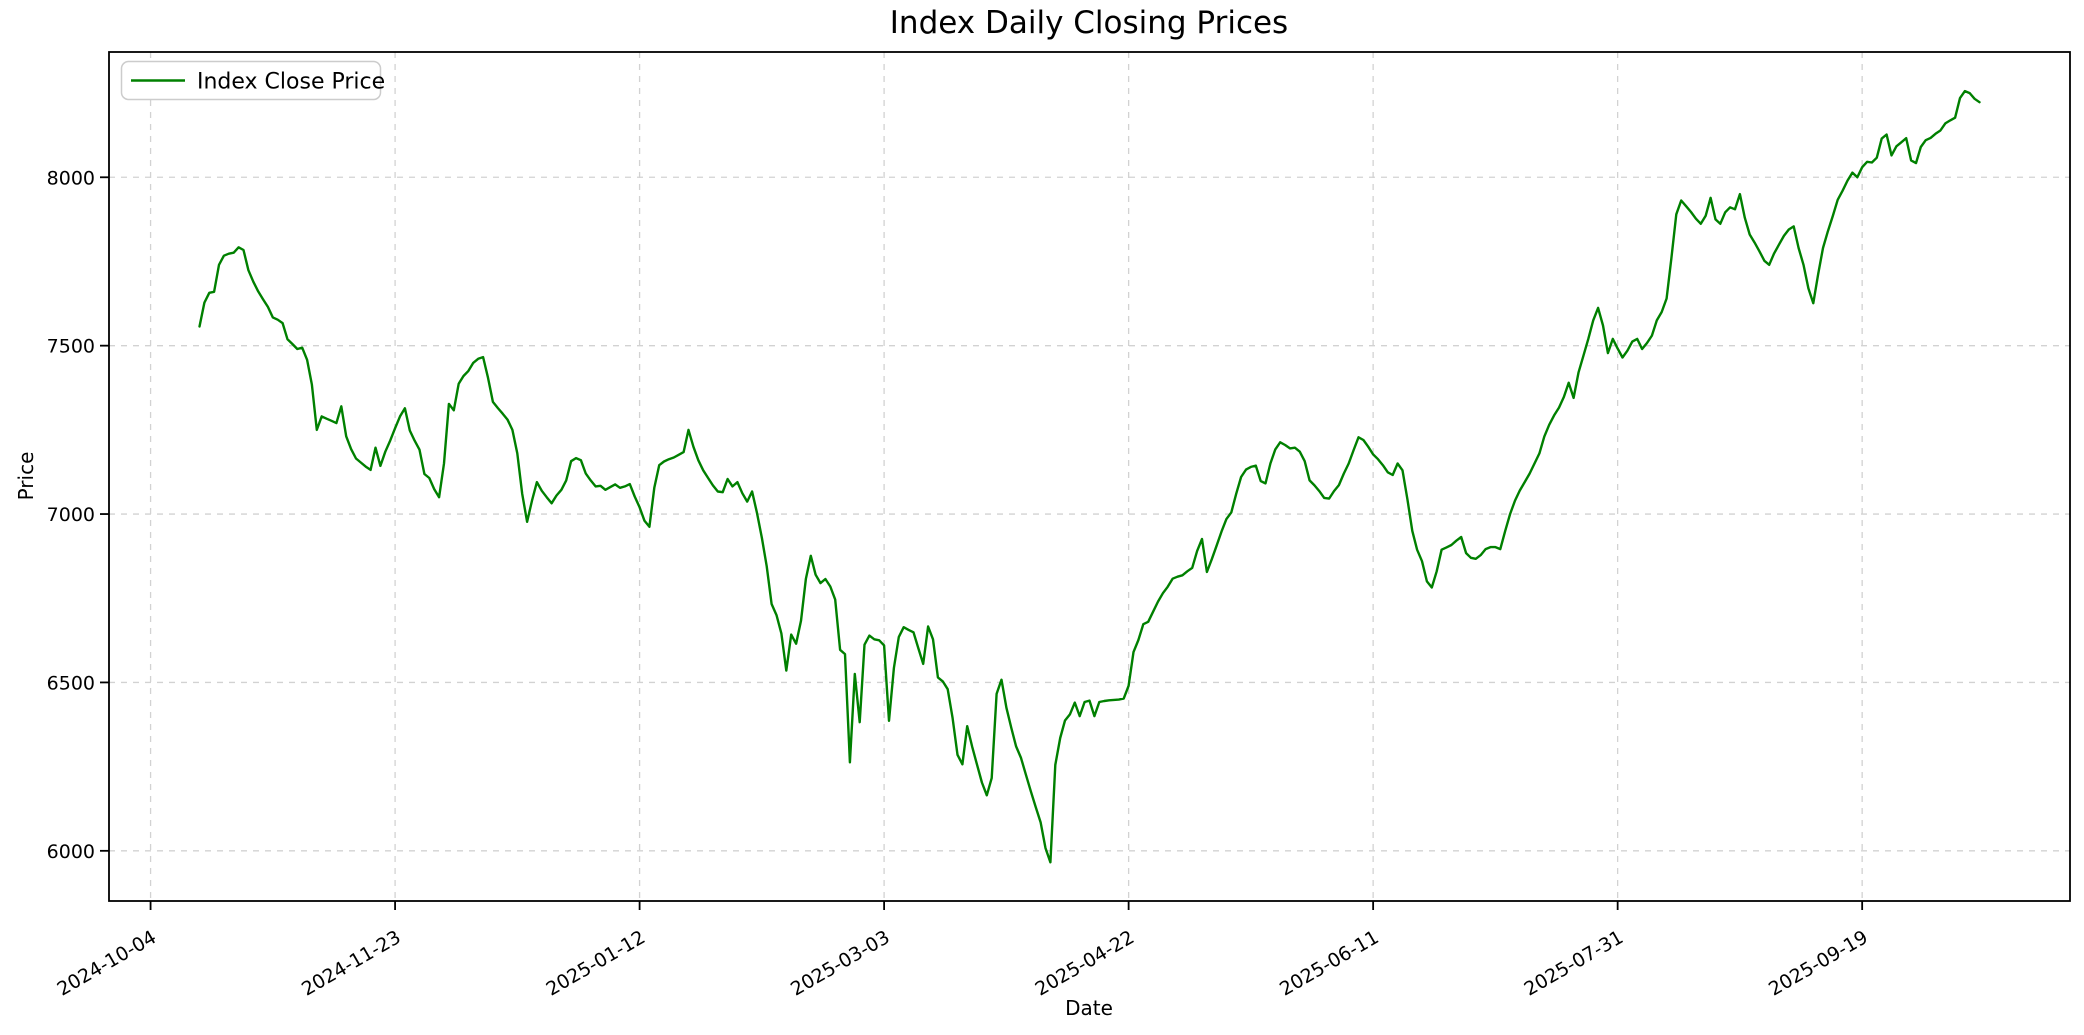 The height and width of the screenshot is (1035, 2084). Describe the element at coordinates (595, 963) in the screenshot. I see `x-tick-label: 2025-01-12` at that location.